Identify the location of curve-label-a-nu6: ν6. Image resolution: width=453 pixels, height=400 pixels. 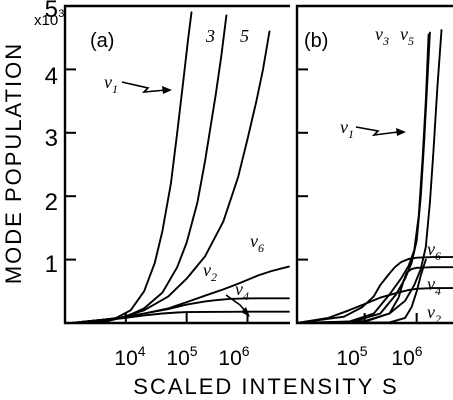
(257, 243).